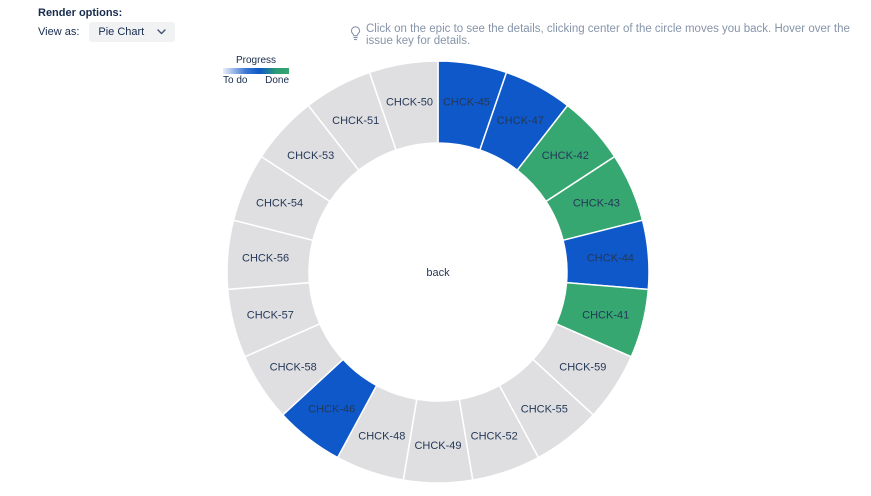 This screenshot has height=496, width=871. I want to click on segment-label: CHCK-50, so click(409, 102).